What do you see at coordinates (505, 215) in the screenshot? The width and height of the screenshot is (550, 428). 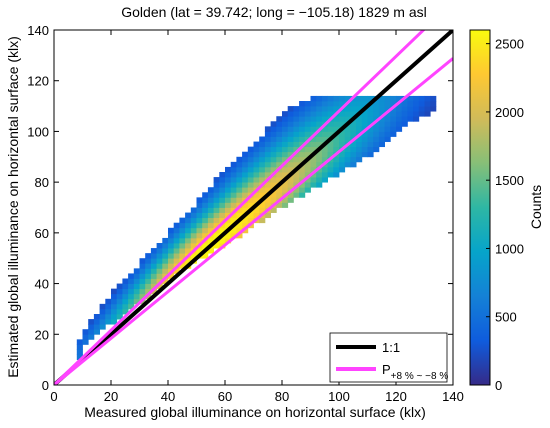 I see `colorbar-ticks: 0 500 1000 1500 2000 2500` at bounding box center [505, 215].